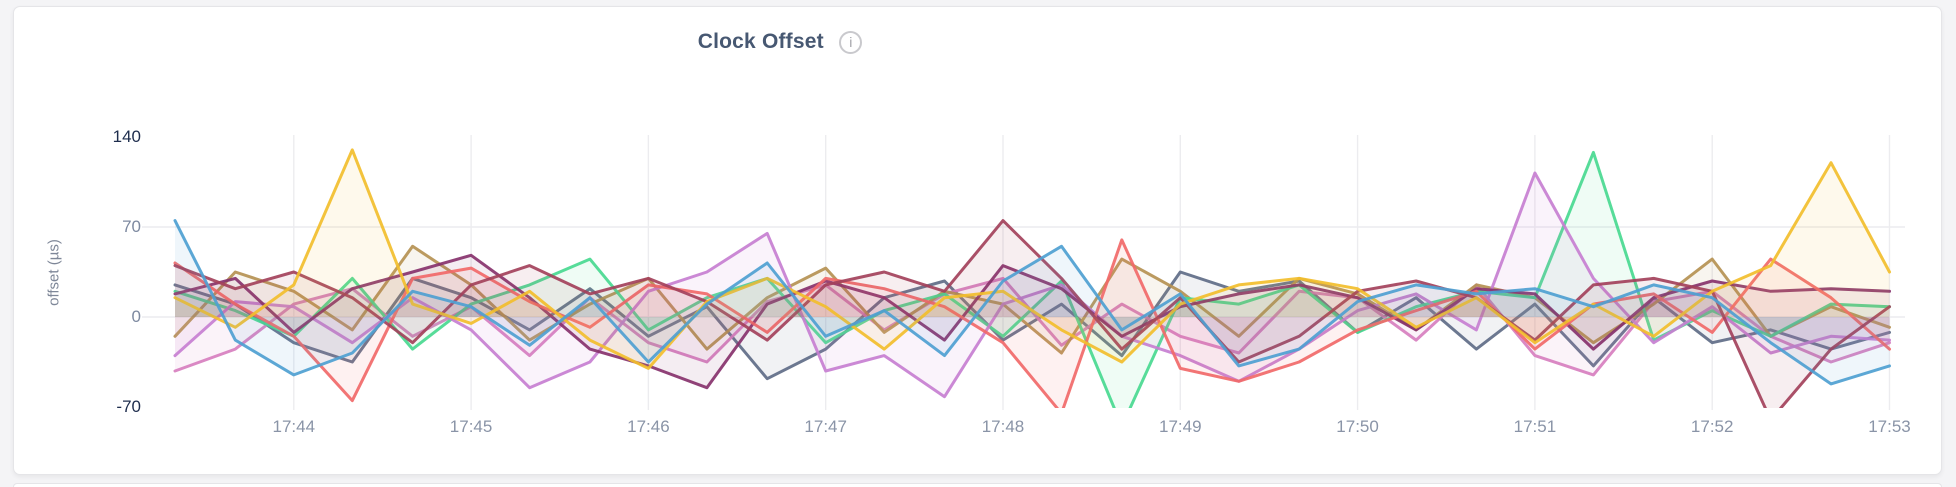  I want to click on x-tick-label: 17:48, so click(1003, 426).